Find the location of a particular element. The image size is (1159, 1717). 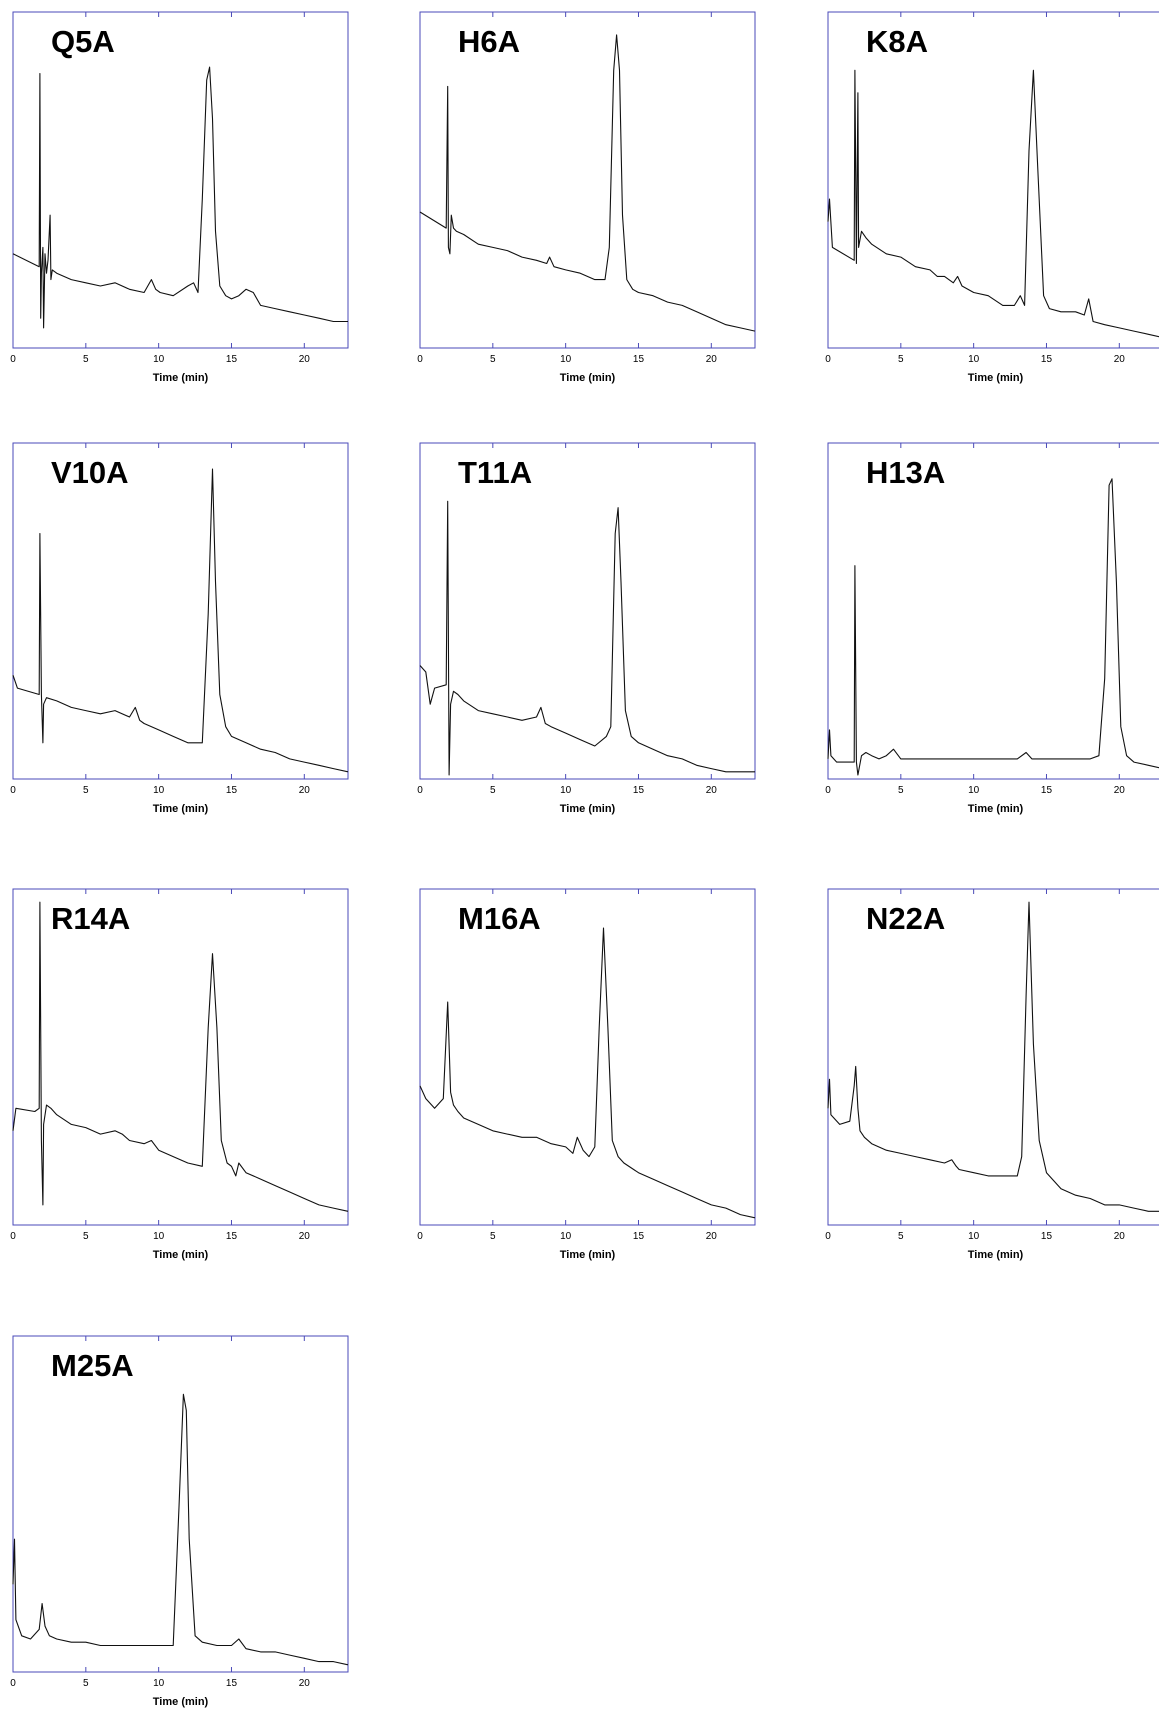

chromatogram-panel: 0 5 10 15 20 Time (min) R14A is located at coordinates (179, 1074).